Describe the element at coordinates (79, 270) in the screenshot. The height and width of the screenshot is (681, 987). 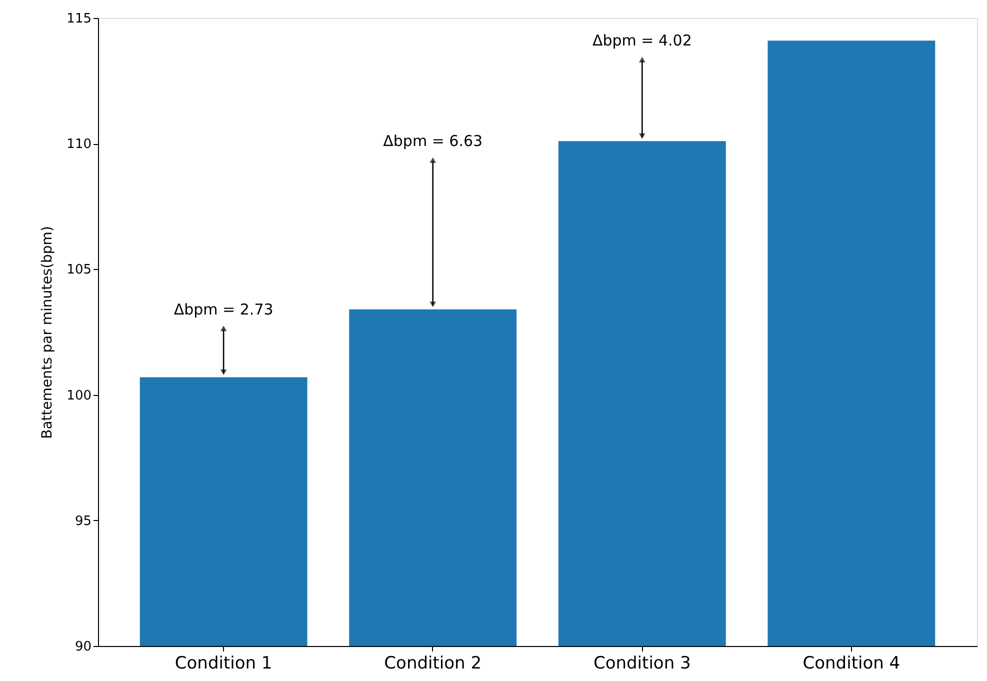
I see `y-tick-label: 105` at that location.